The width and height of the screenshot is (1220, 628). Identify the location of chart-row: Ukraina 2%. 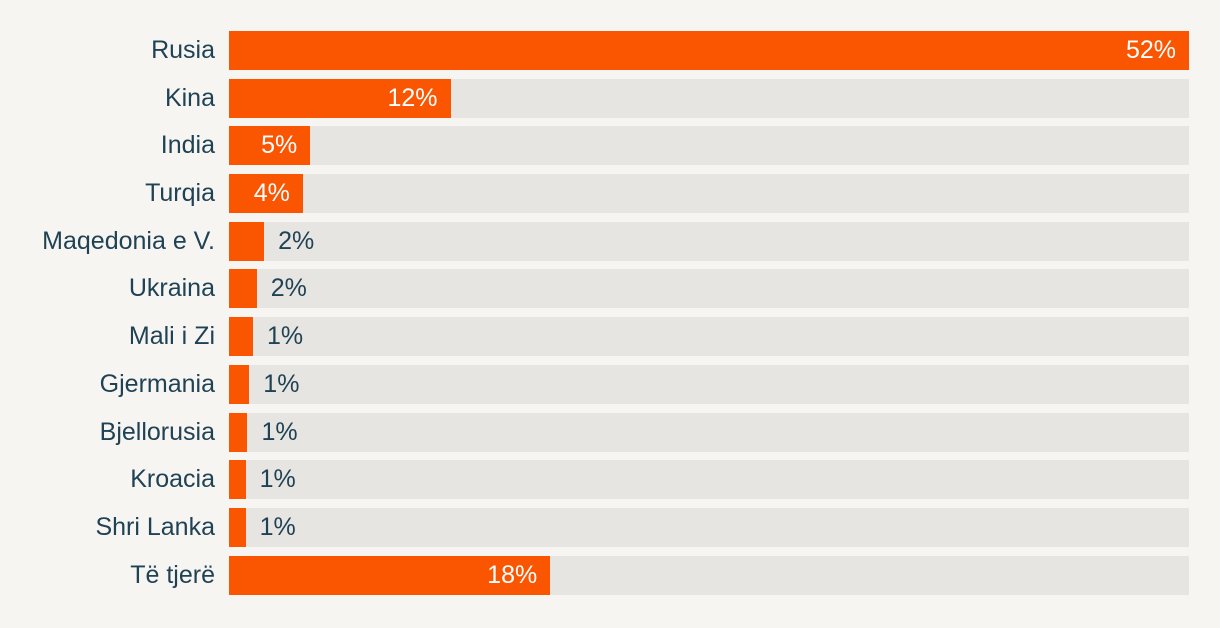
(602, 289).